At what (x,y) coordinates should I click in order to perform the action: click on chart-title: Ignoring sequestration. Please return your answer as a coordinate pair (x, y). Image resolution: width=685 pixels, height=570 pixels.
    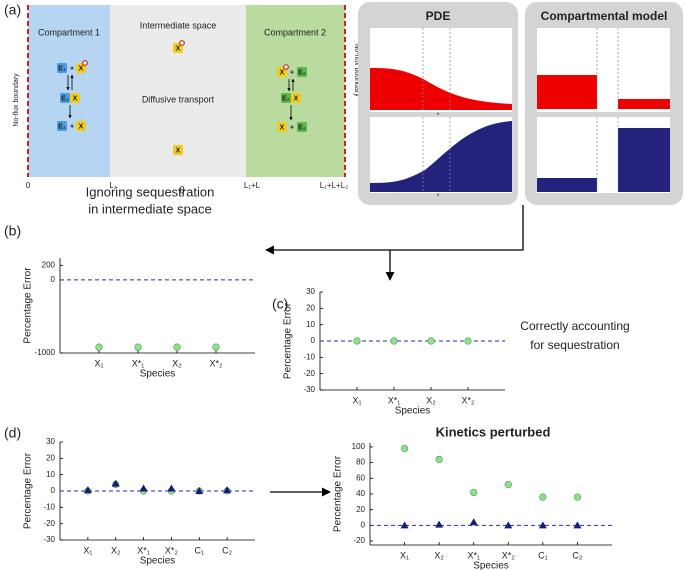
    Looking at the image, I should click on (150, 191).